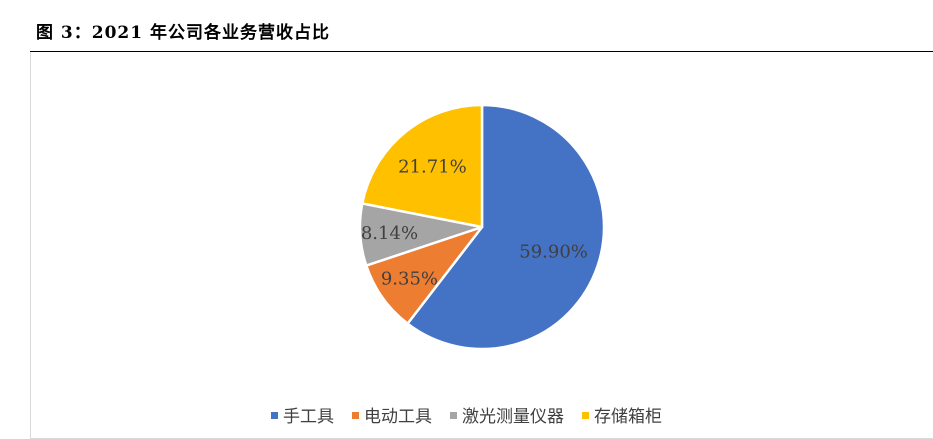 This screenshot has height=439, width=933. Describe the element at coordinates (308, 417) in the screenshot. I see `legend-label-1: 手工具` at that location.